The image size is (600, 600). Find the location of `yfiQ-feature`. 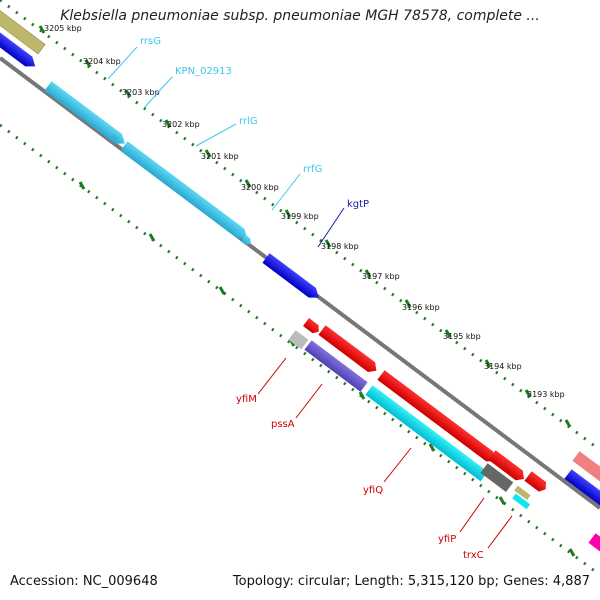

yfiQ-feature is located at coordinates (437, 416).